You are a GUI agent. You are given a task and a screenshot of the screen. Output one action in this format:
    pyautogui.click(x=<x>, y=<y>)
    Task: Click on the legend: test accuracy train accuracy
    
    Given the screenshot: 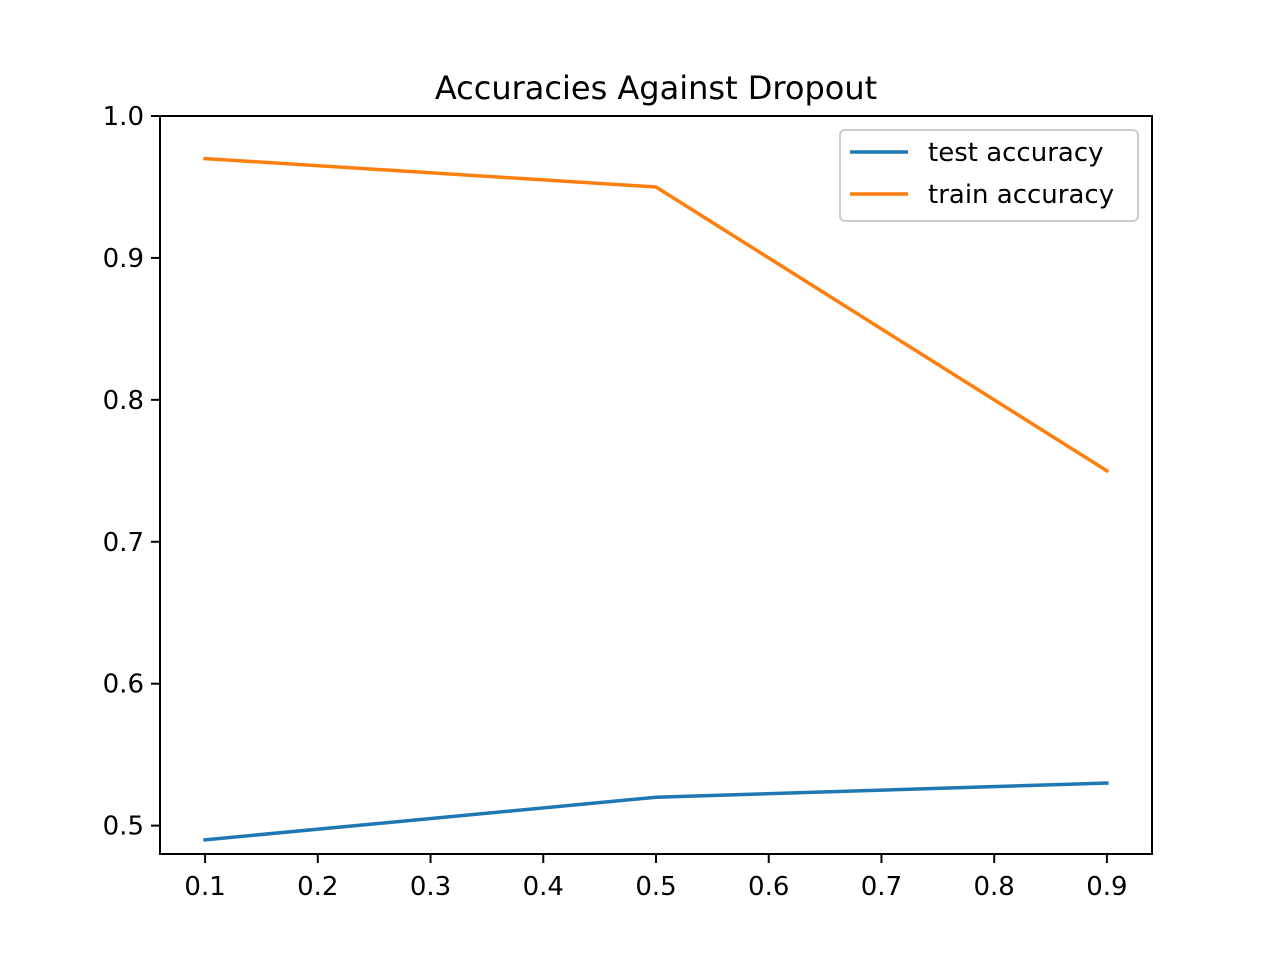 What is the action you would take?
    pyautogui.click(x=989, y=175)
    